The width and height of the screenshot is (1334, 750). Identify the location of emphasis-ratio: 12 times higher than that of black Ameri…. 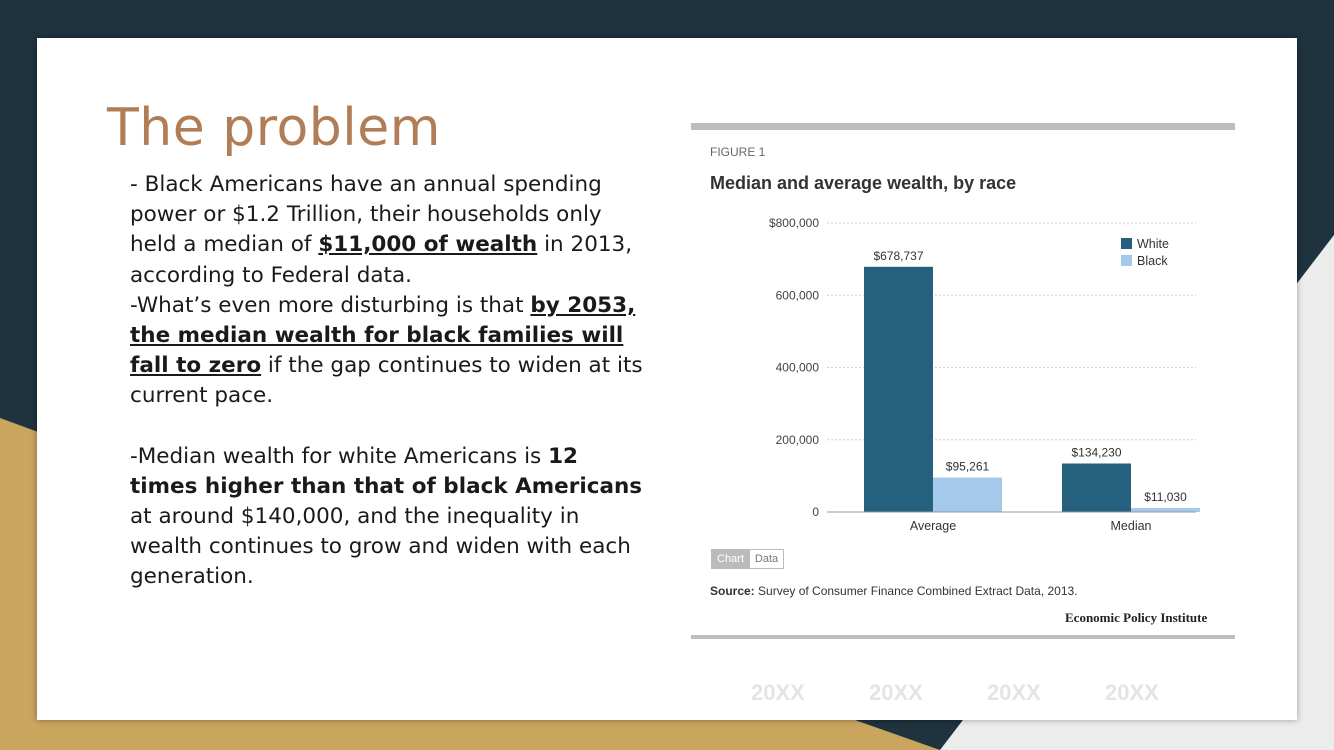
(386, 471).